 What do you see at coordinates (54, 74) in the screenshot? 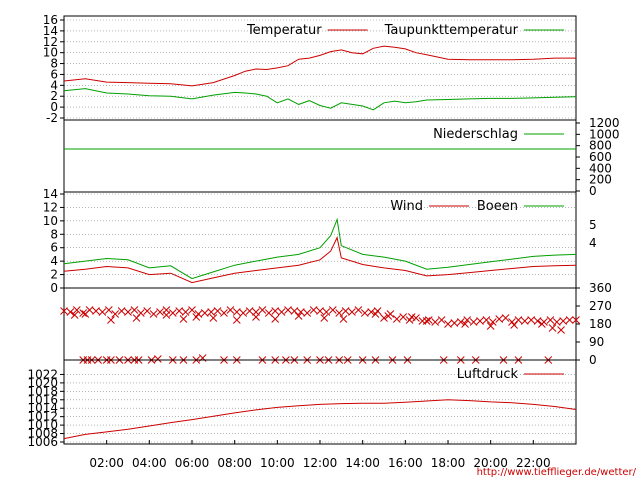
I see `y-tick-label: 6` at bounding box center [54, 74].